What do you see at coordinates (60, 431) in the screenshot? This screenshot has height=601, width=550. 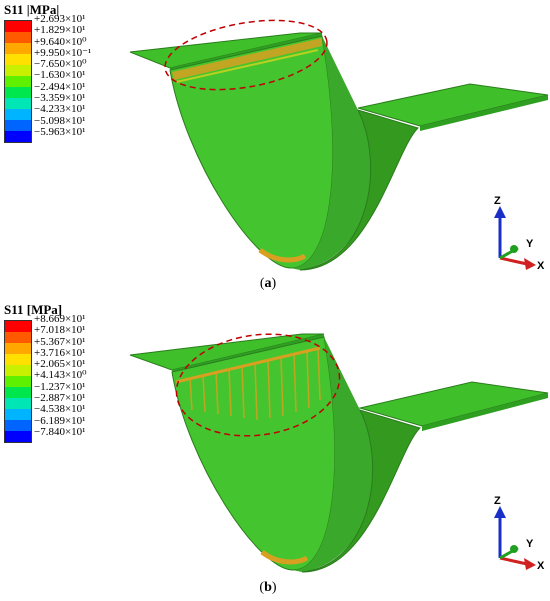 I see `legend-label: −7.840×10¹` at bounding box center [60, 431].